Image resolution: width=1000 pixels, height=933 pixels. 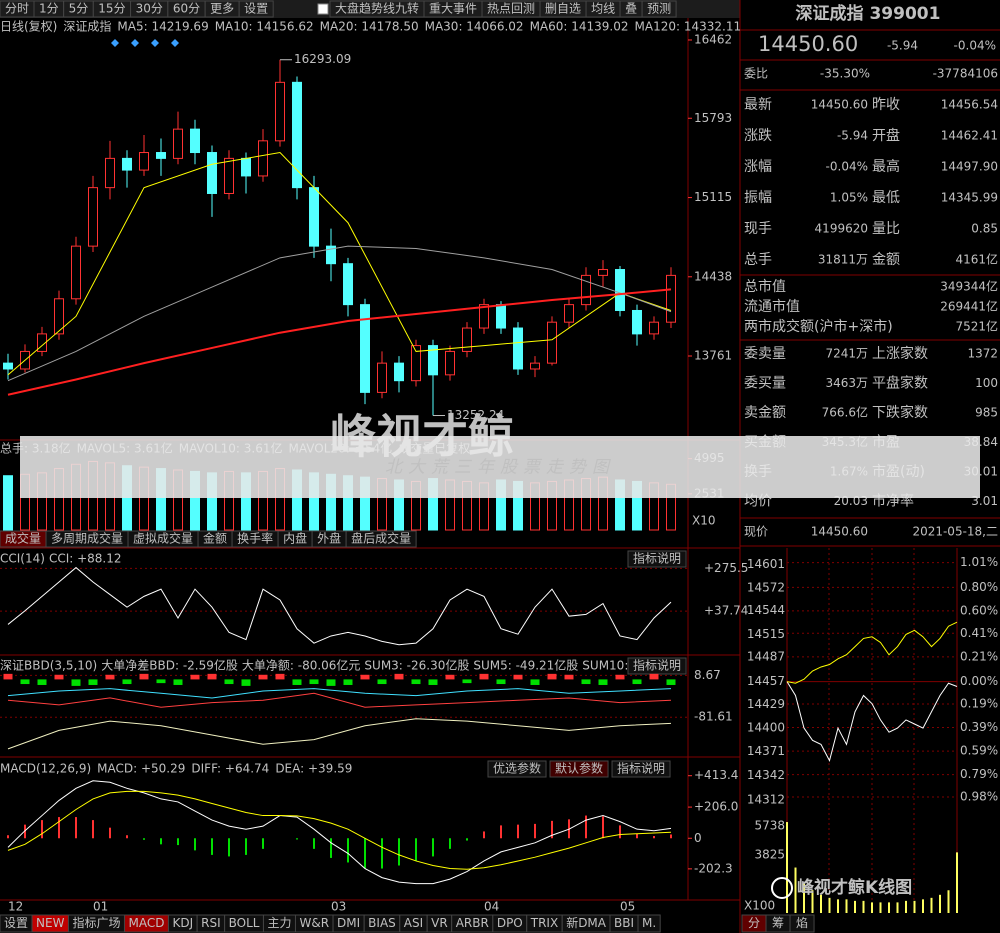 What do you see at coordinates (765, 413) in the screenshot?
I see `quote-label: 卖金额` at bounding box center [765, 413].